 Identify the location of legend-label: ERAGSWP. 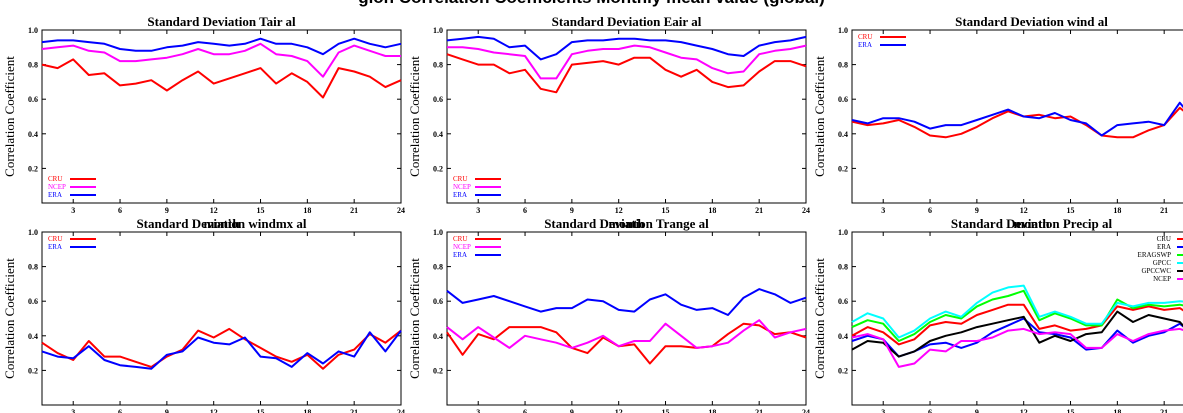
(1155, 255).